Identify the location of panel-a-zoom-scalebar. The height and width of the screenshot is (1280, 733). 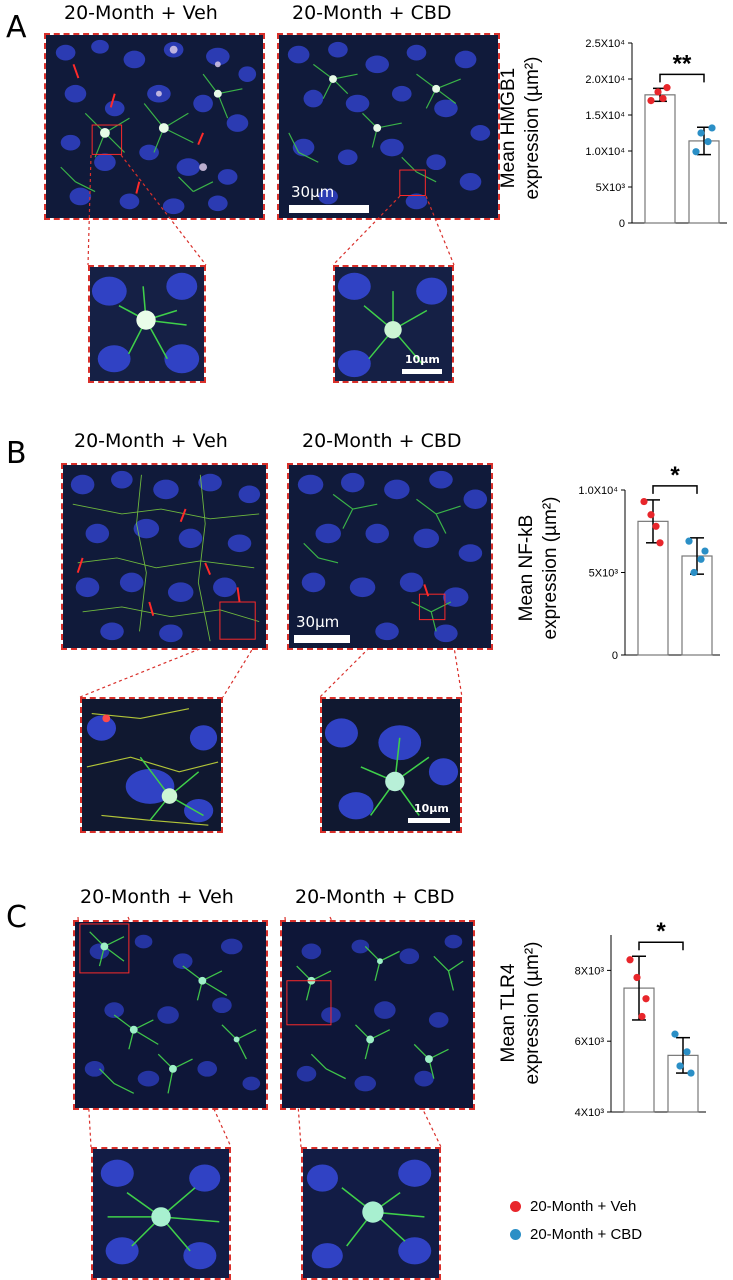
(422, 371).